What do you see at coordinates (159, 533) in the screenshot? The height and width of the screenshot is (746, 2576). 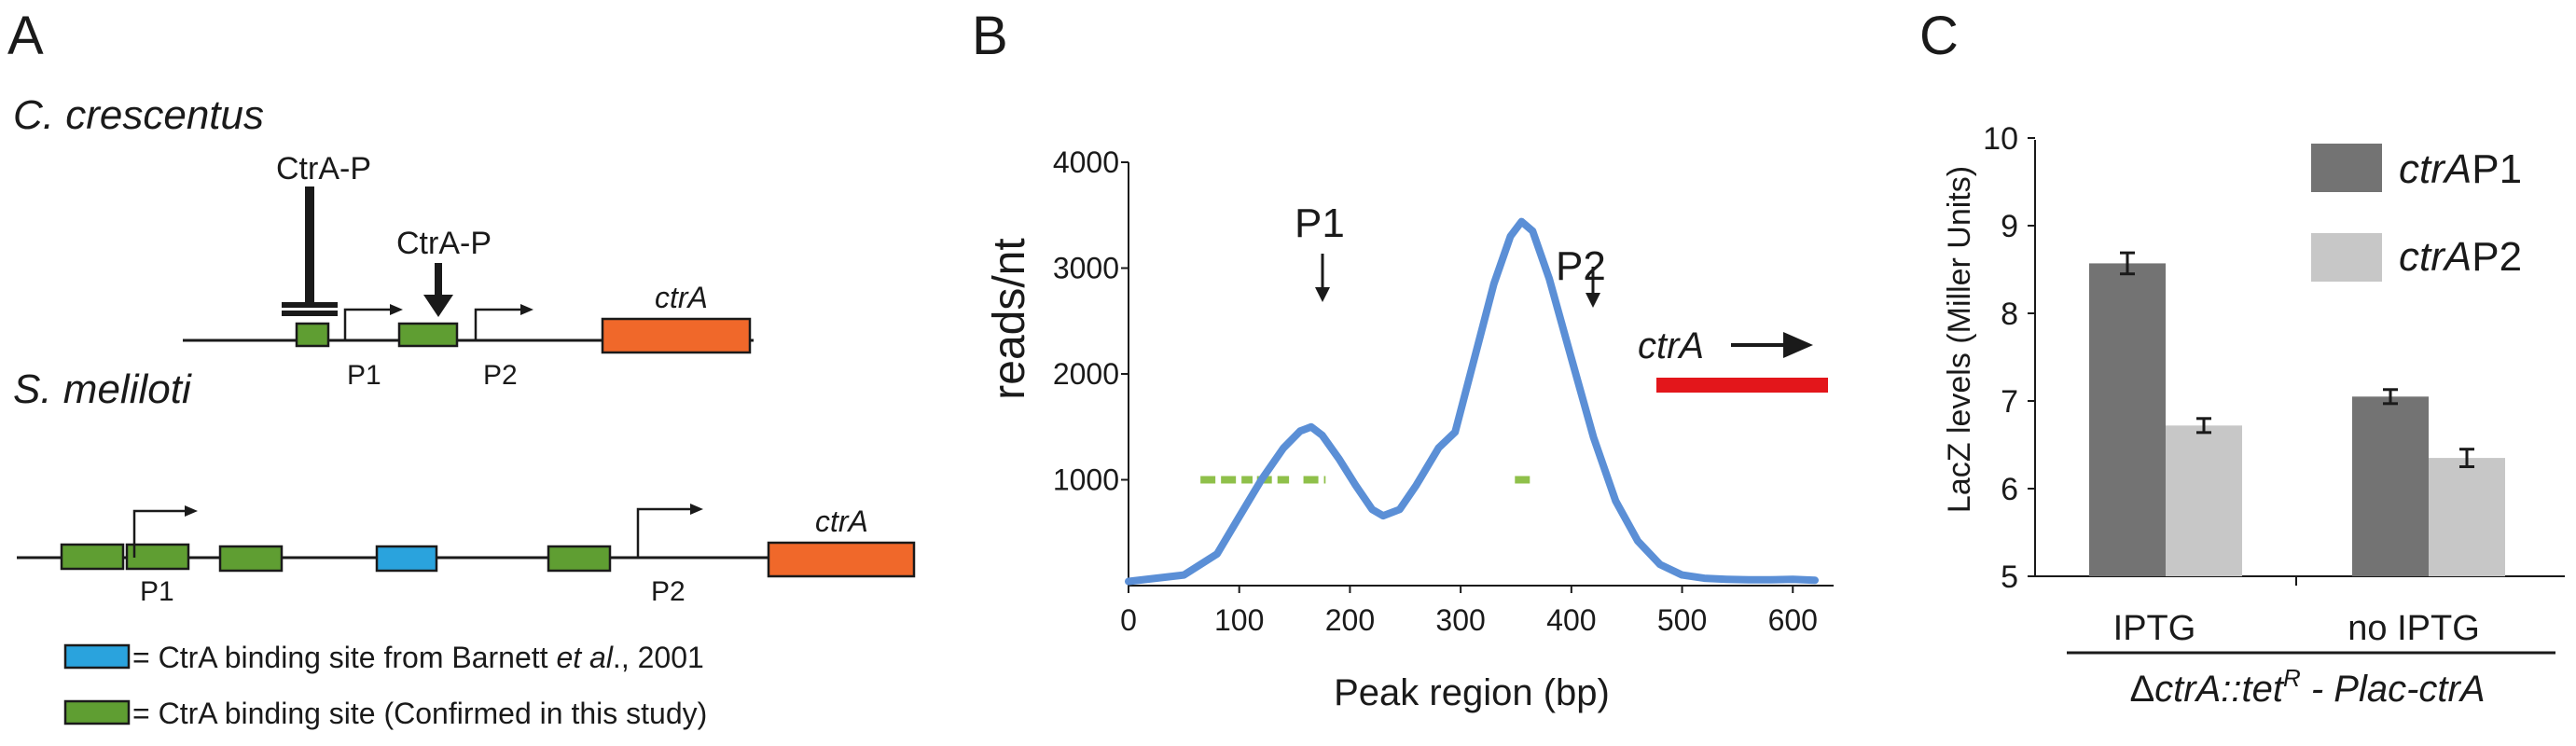 I see `sm-p1-promoter-arrow` at bounding box center [159, 533].